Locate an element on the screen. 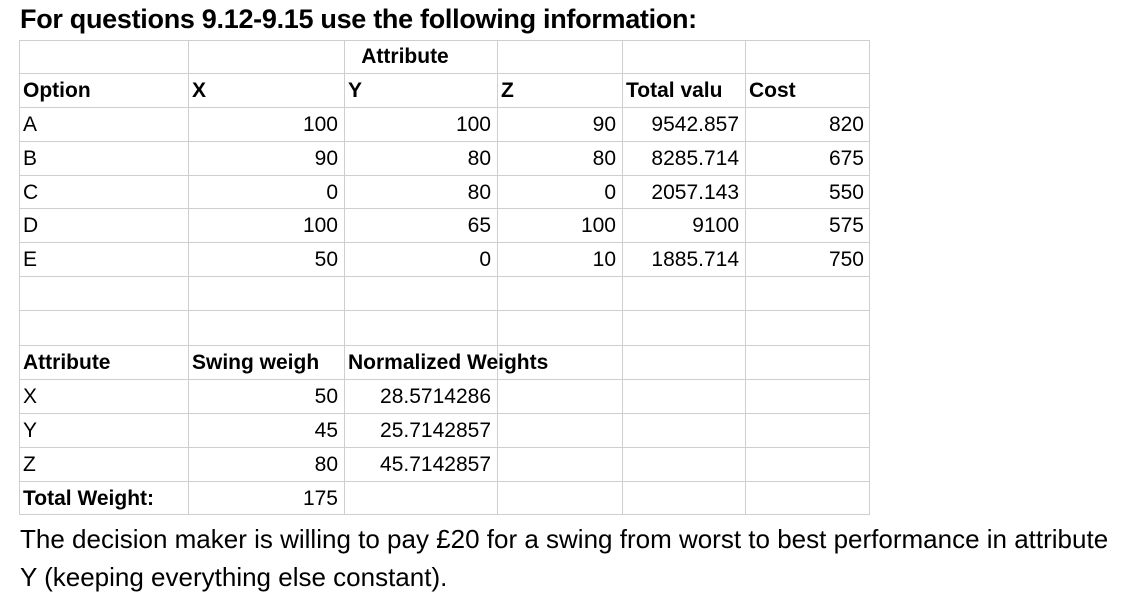 Image resolution: width=1134 pixels, height=614 pixels. cell-cost: 675 is located at coordinates (846, 158).